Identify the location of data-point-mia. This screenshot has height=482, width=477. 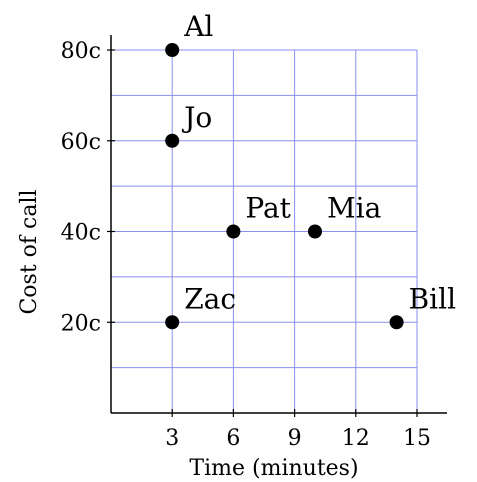
(315, 231).